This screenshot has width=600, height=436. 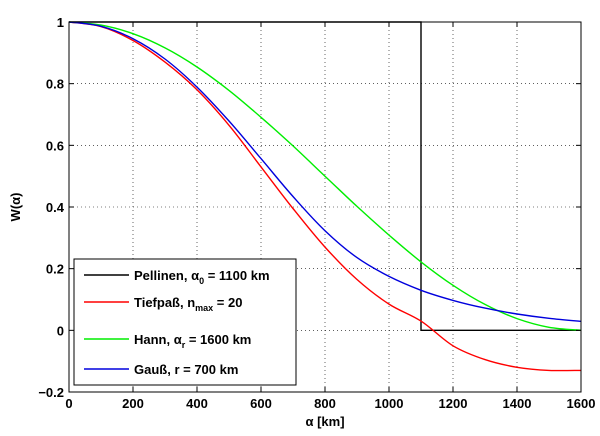 What do you see at coordinates (453, 403) in the screenshot?
I see `x-tick-label: 1200` at bounding box center [453, 403].